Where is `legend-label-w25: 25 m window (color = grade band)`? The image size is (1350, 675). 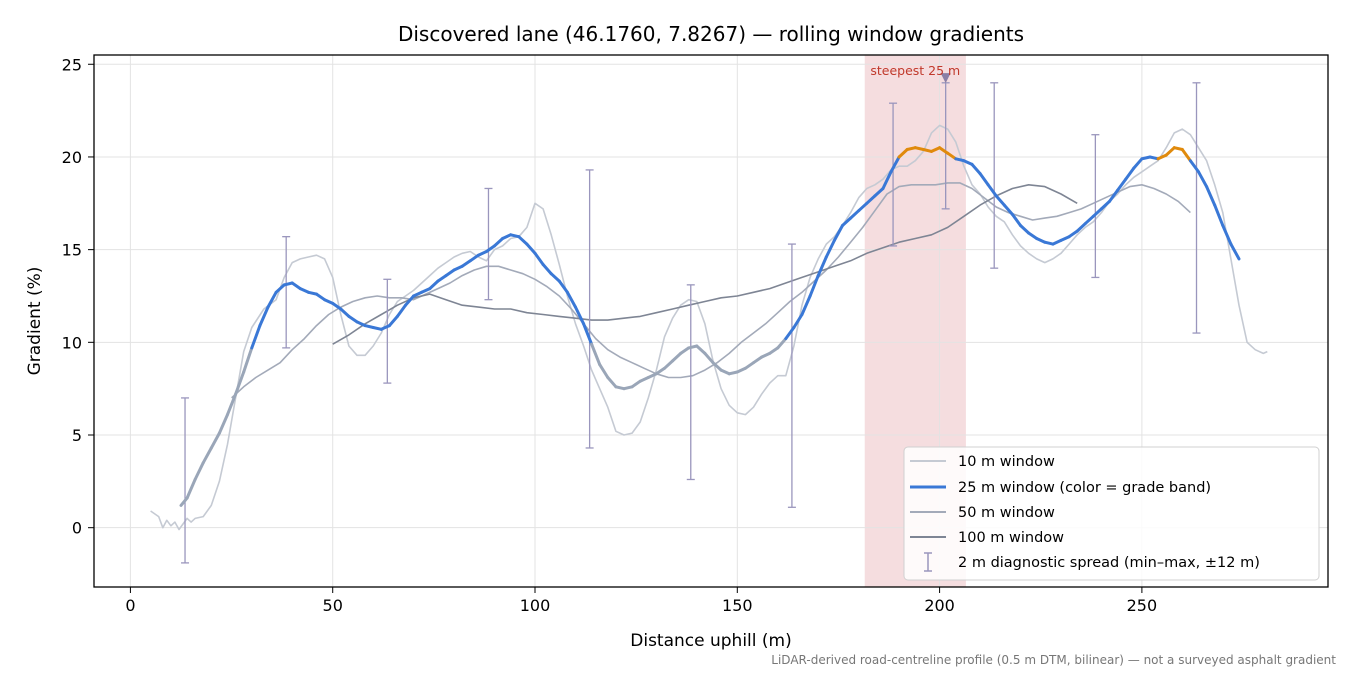 legend-label-w25: 25 m window (color = grade band) is located at coordinates (1084, 488).